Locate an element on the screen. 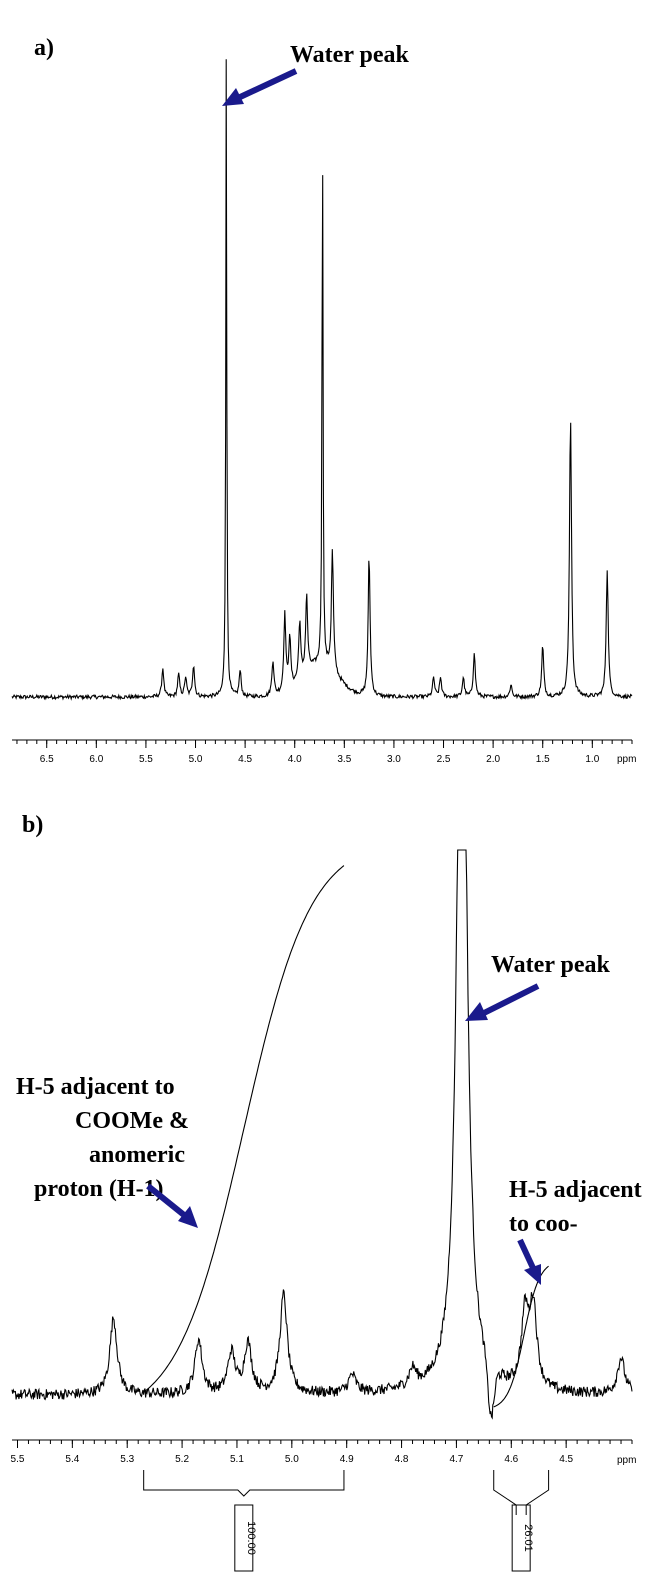 The image size is (666, 1582). panel-b-water-annotation: Water peak is located at coordinates (538, 986).